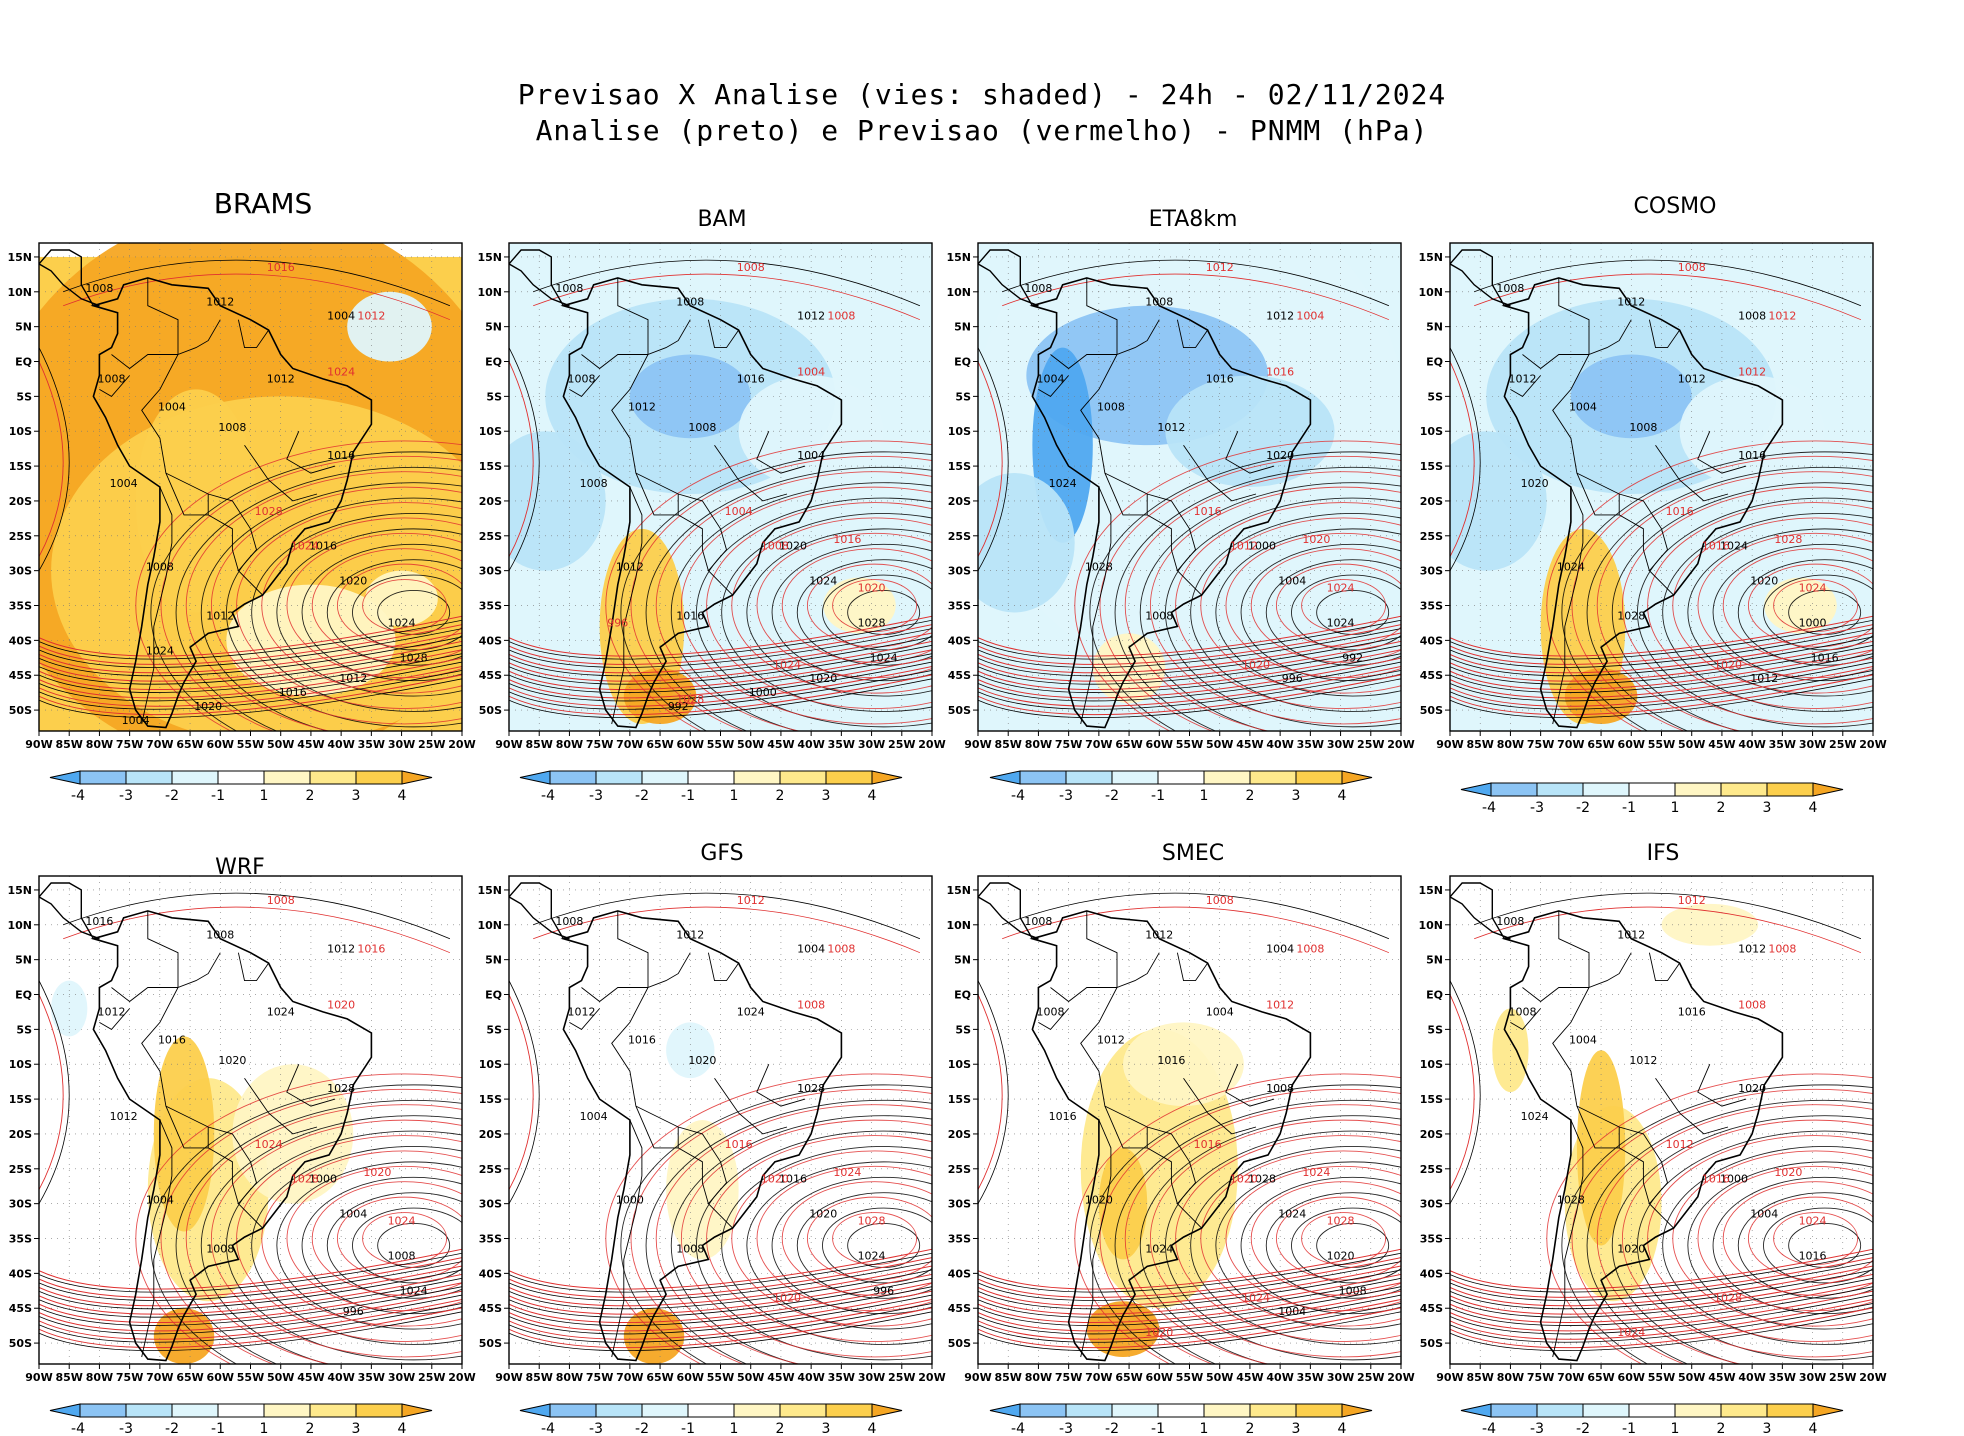 Image resolution: width=1964 pixels, height=1436 pixels. Describe the element at coordinates (1842, 744) in the screenshot. I see `x-tick-label: 25W` at that location.